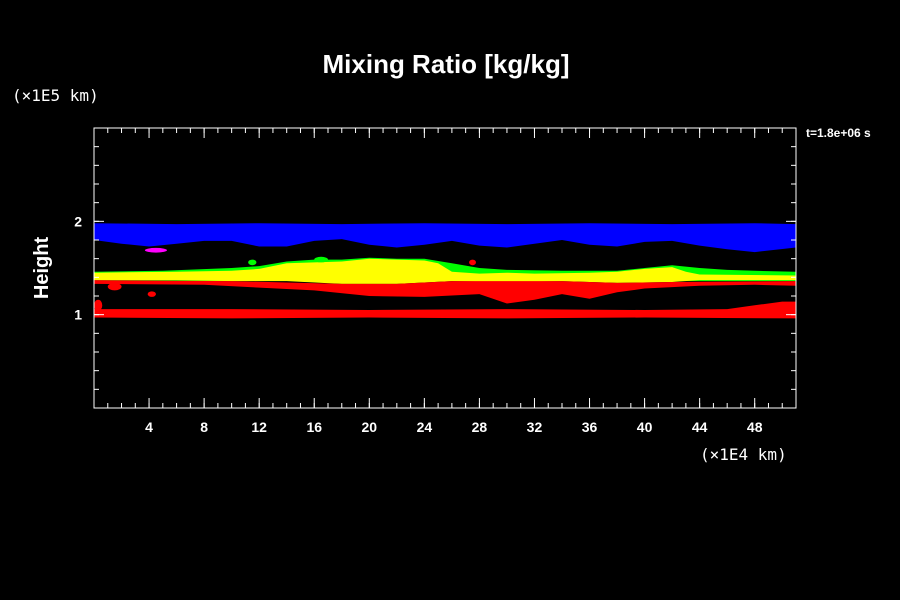 Image resolution: width=900 pixels, height=600 pixels. I want to click on x-tick-label: 32, so click(535, 427).